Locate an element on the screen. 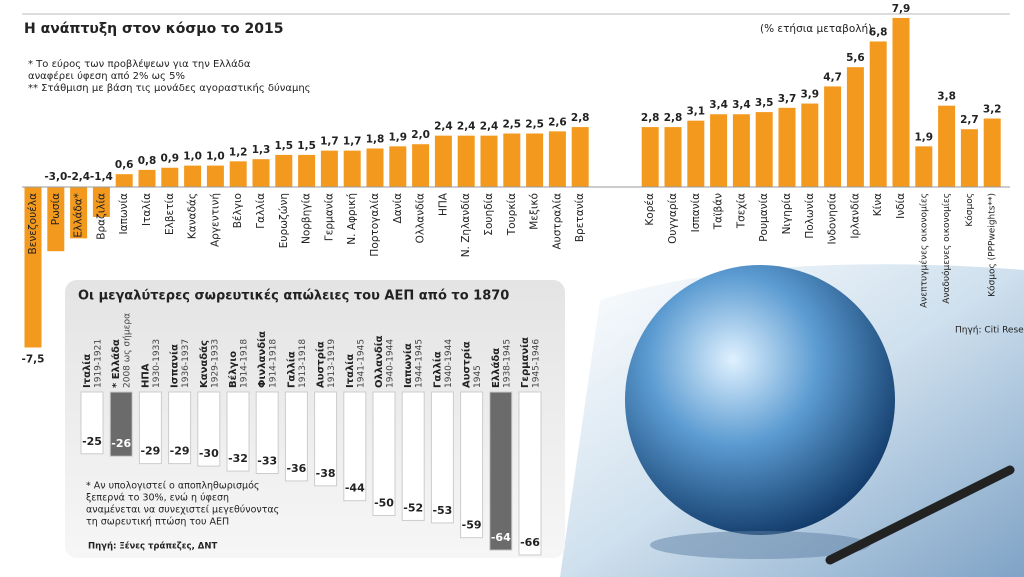 This screenshot has width=1024, height=577. value-label: 5,6 is located at coordinates (855, 58).